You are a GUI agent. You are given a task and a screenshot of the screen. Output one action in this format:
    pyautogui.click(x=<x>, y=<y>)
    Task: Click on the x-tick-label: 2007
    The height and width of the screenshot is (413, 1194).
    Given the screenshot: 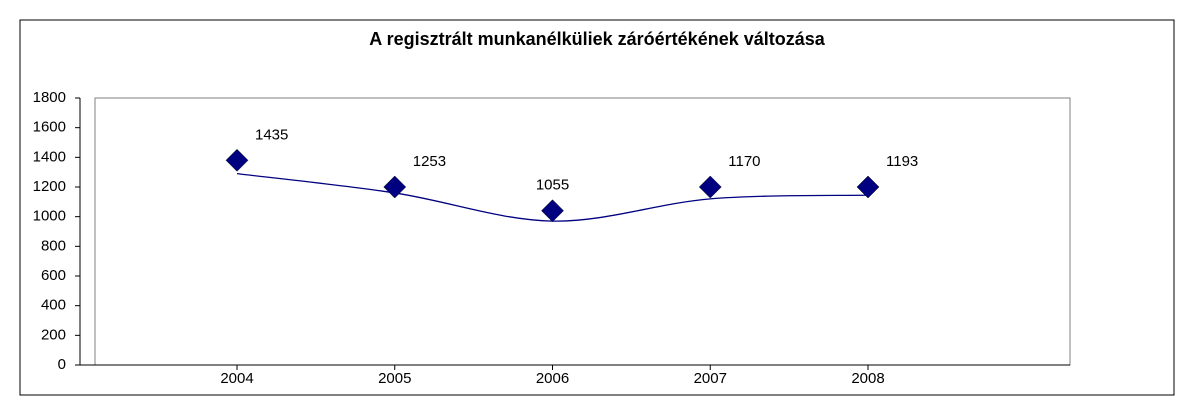 What is the action you would take?
    pyautogui.click(x=710, y=378)
    